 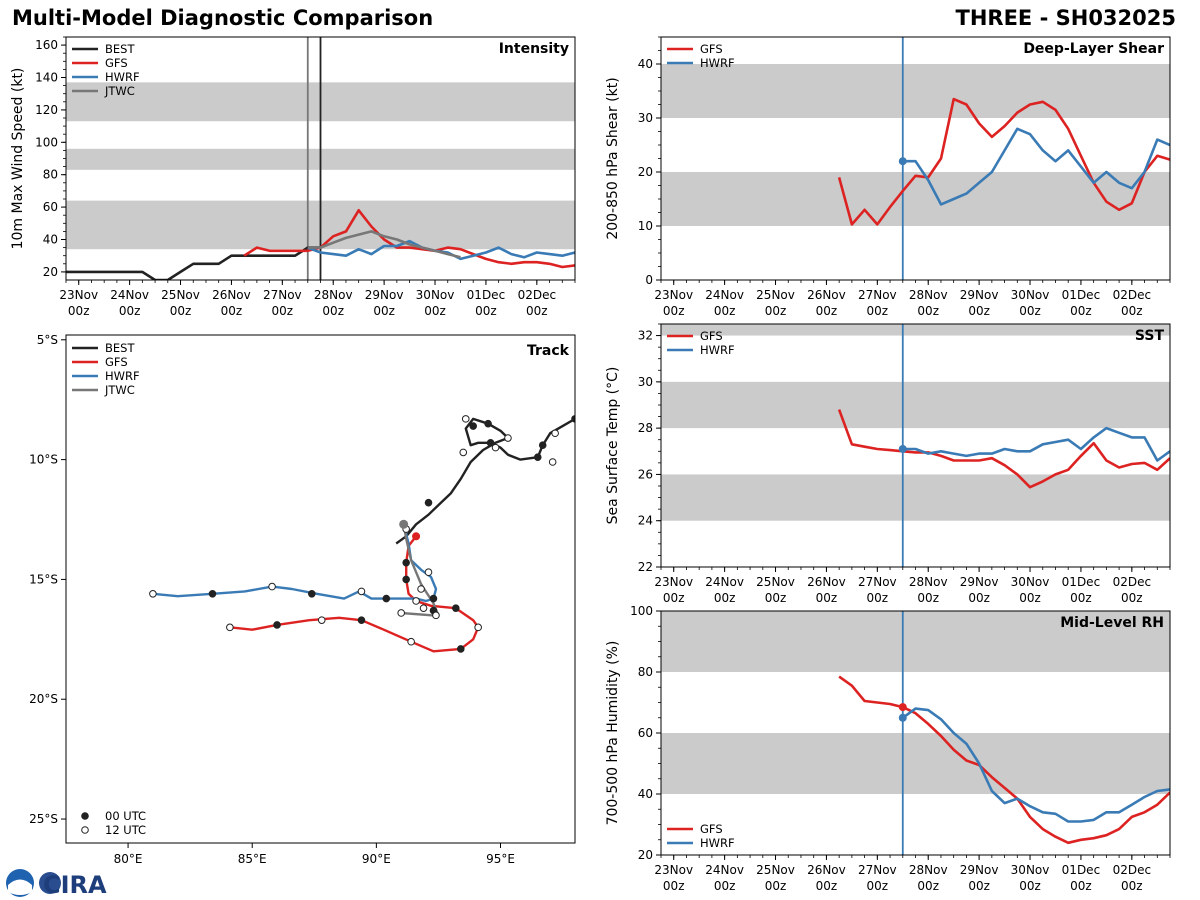 I want to click on y-tick-label: 28, so click(x=645, y=428).